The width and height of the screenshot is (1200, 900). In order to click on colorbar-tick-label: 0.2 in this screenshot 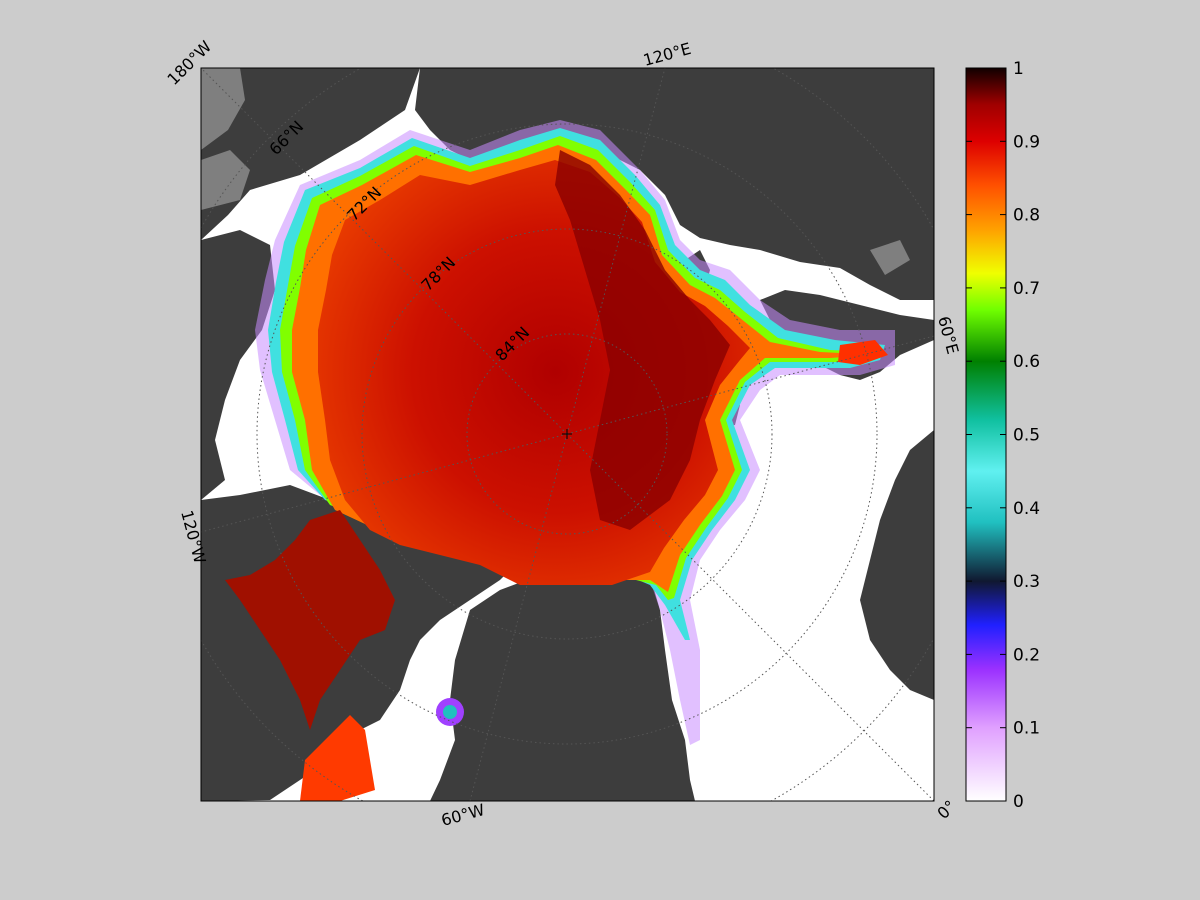, I will do `click(1026, 655)`.